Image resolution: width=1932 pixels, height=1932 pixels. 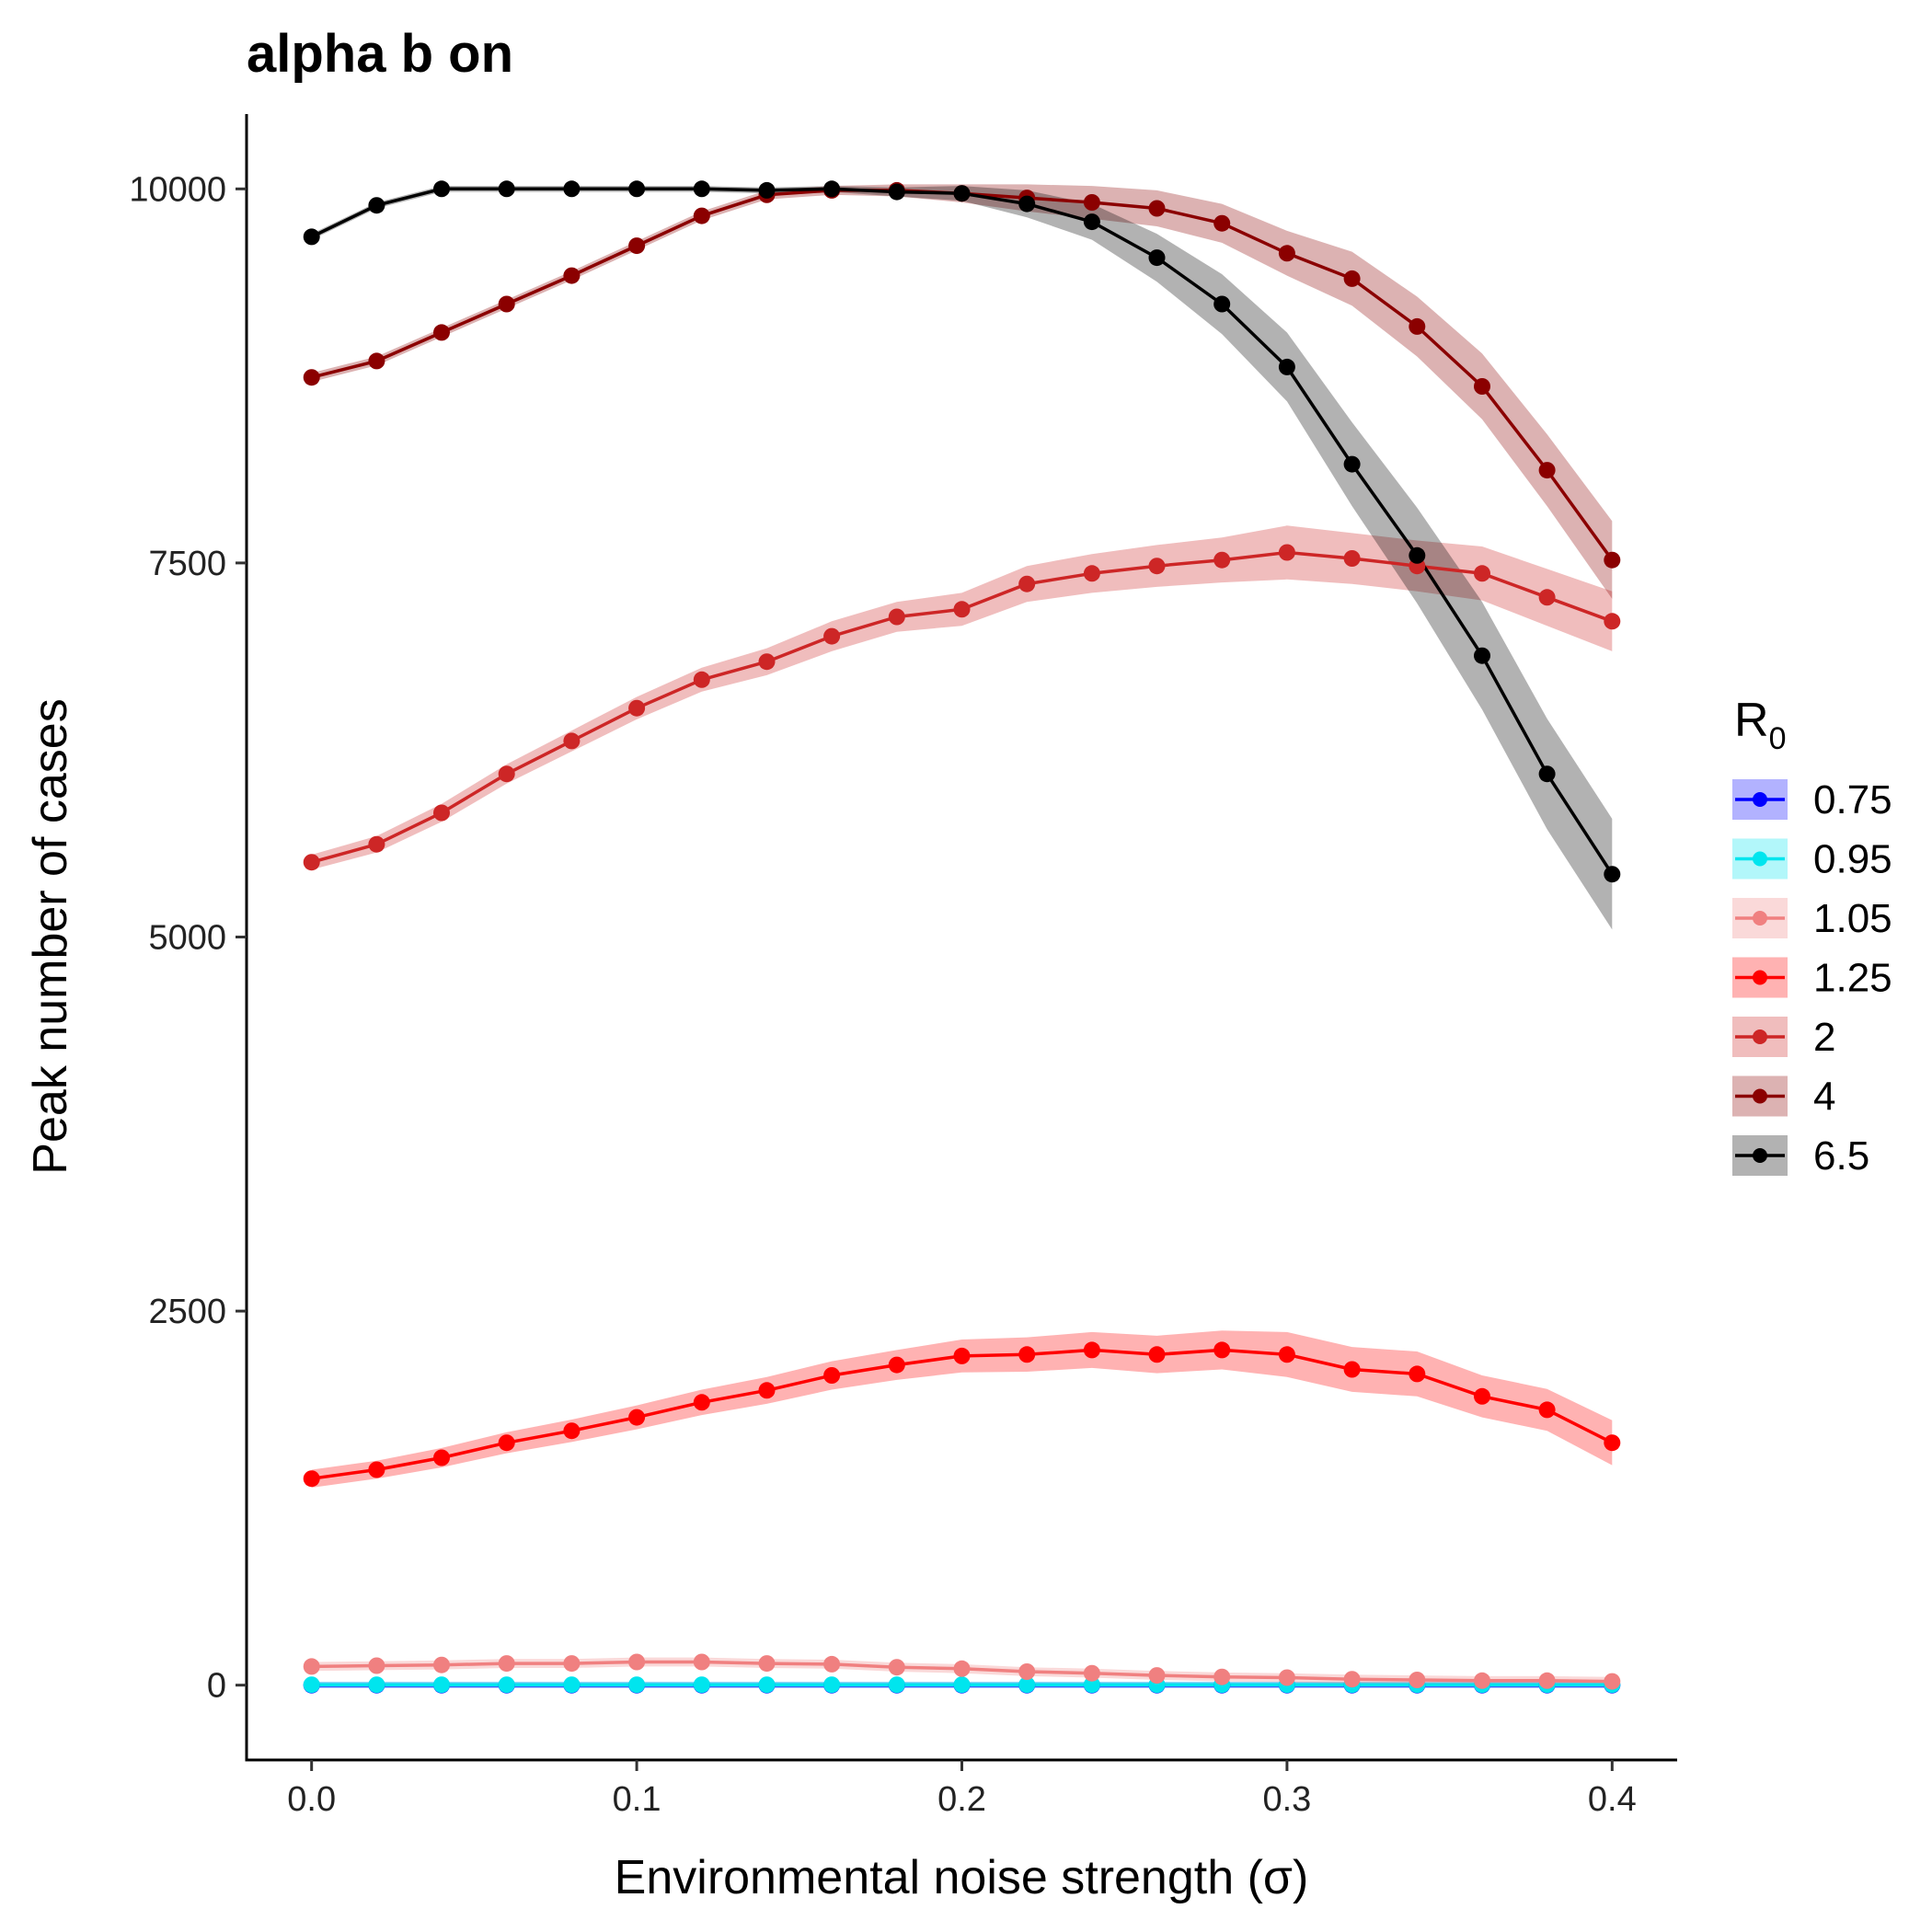 I want to click on x-ticks: 0.0 0.1 0.2 0.3 0.4, so click(x=962, y=1789).